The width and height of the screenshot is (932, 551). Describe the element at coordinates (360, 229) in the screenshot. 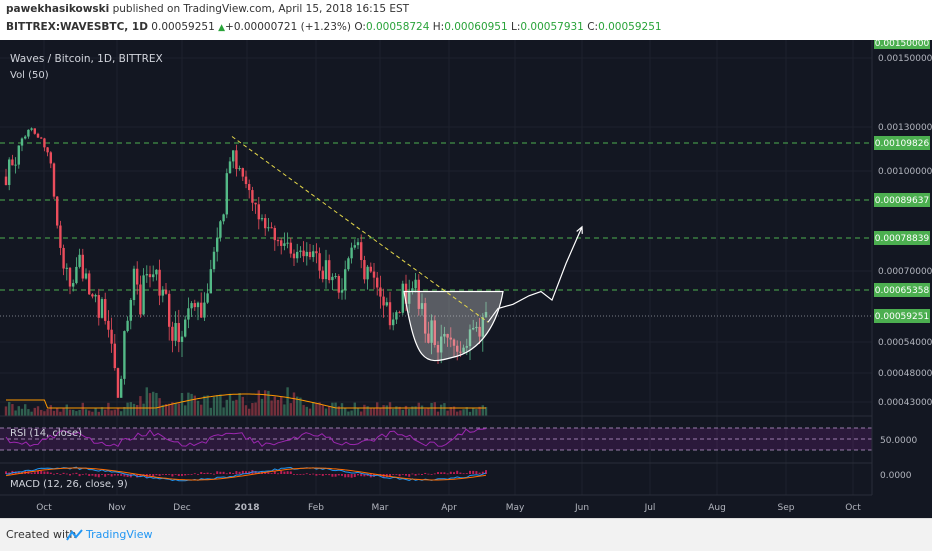

I see `trendline` at that location.